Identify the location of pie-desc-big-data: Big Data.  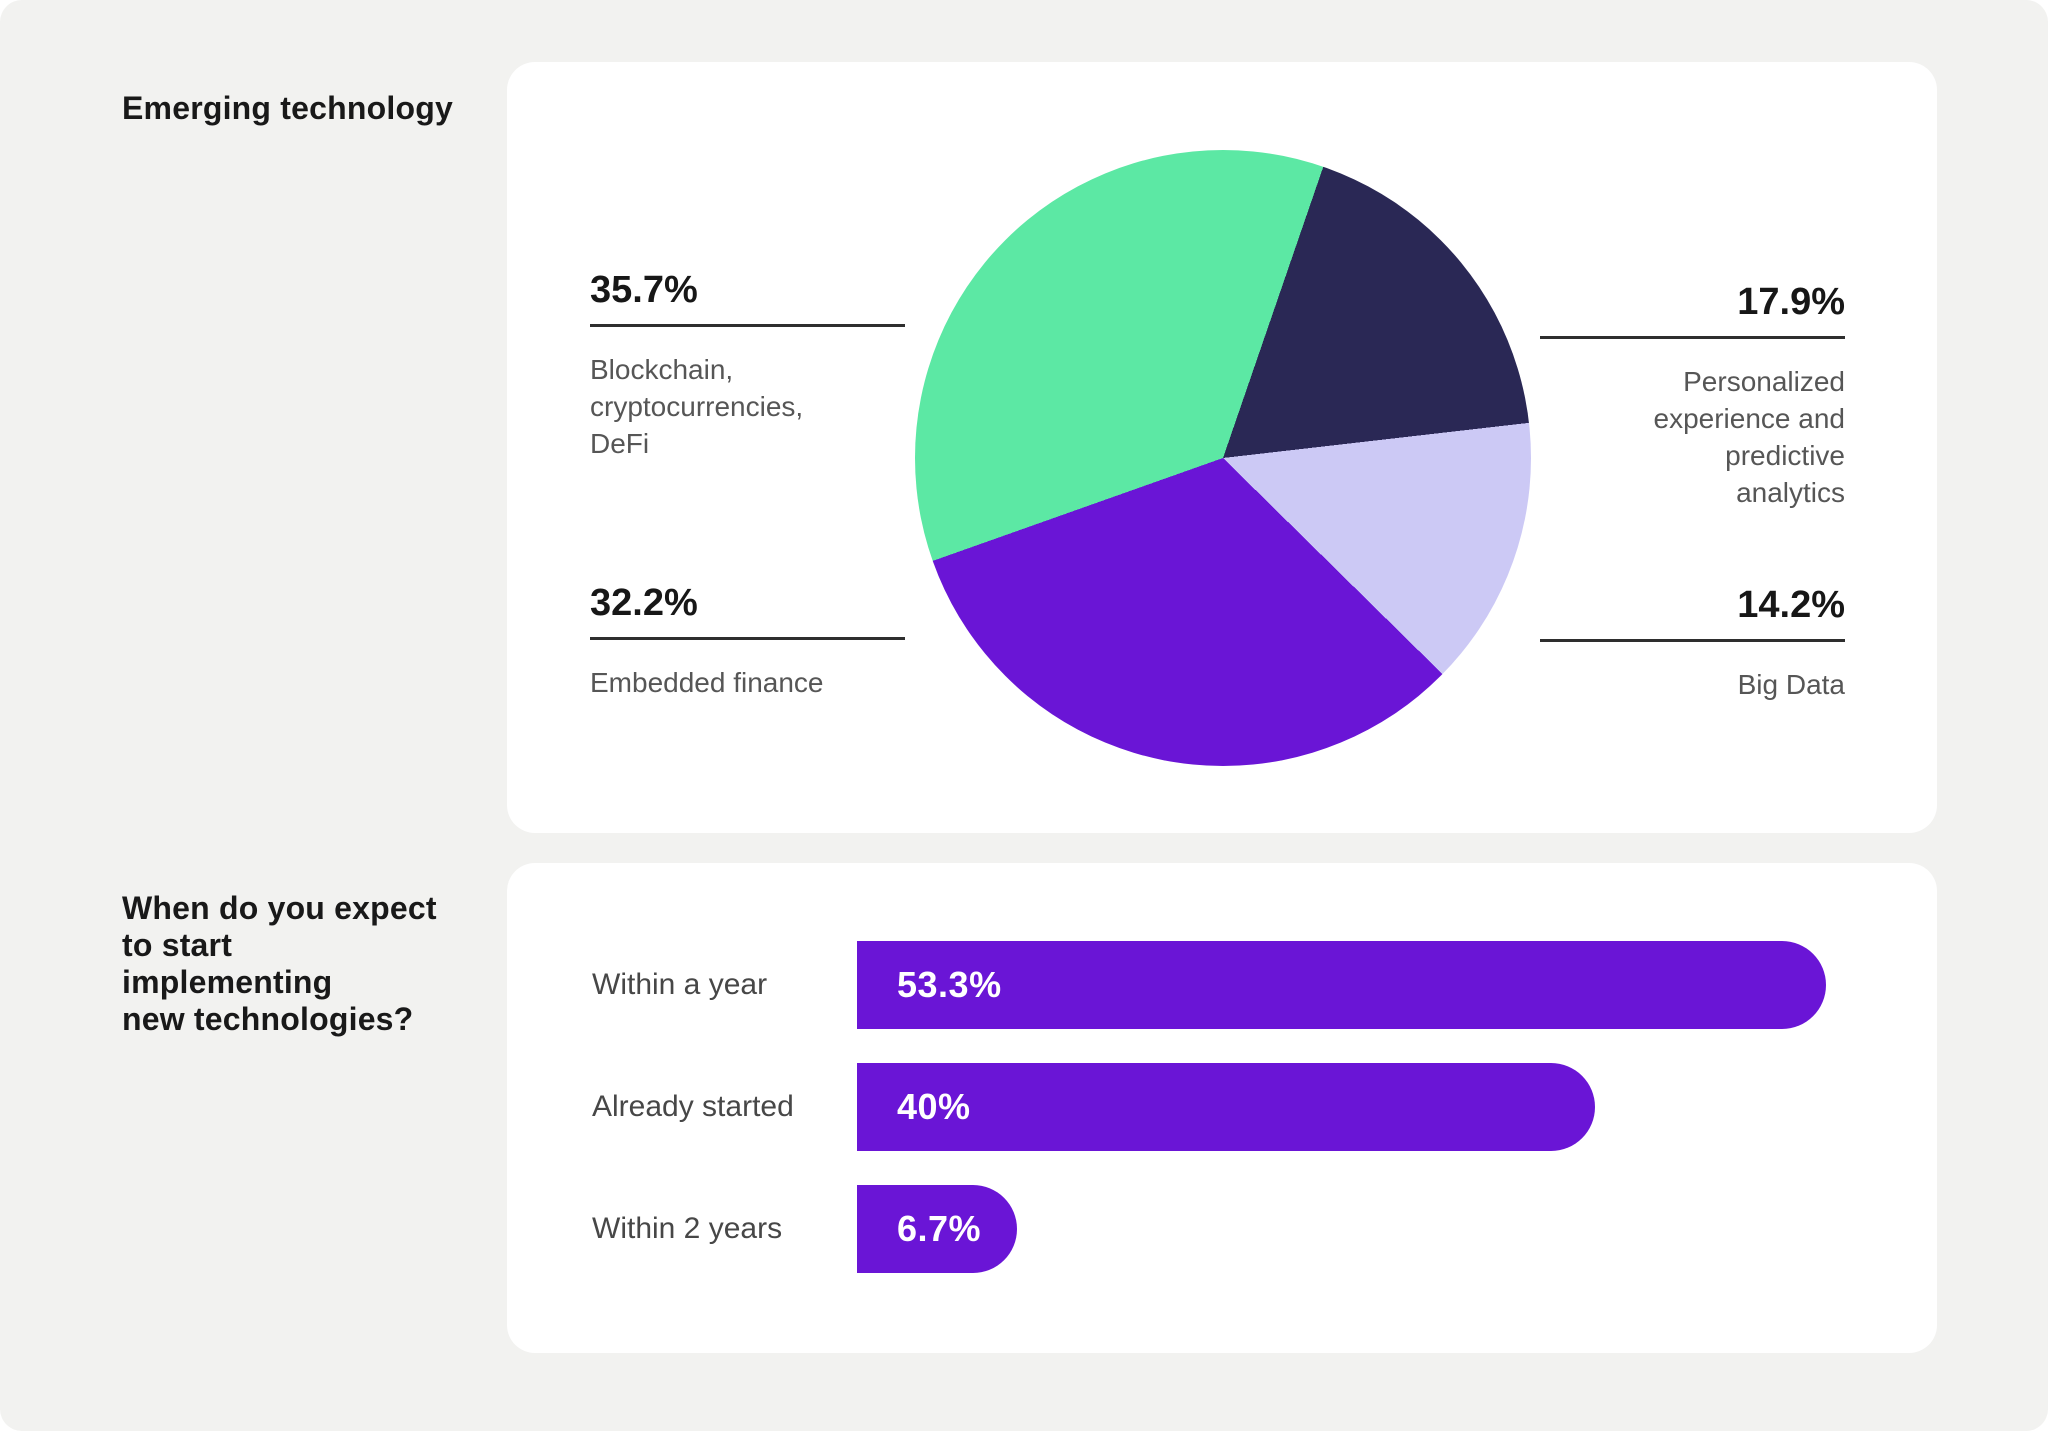
(1791, 684).